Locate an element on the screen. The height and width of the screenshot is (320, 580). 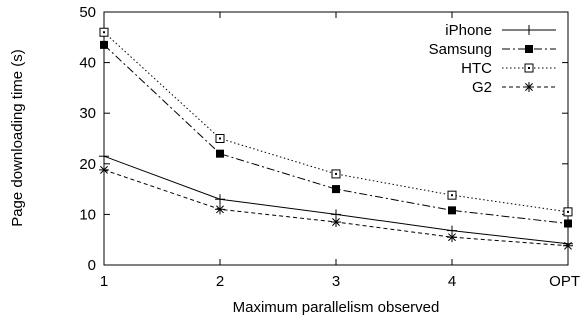
legend-marker-g2 is located at coordinates (529, 87).